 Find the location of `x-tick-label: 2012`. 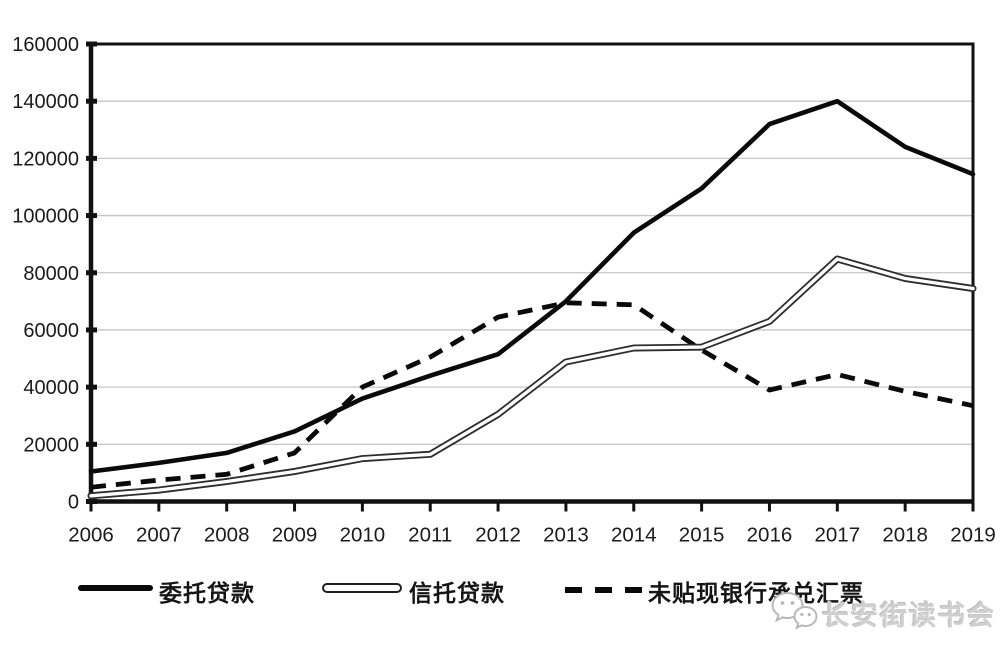

x-tick-label: 2012 is located at coordinates (498, 535).